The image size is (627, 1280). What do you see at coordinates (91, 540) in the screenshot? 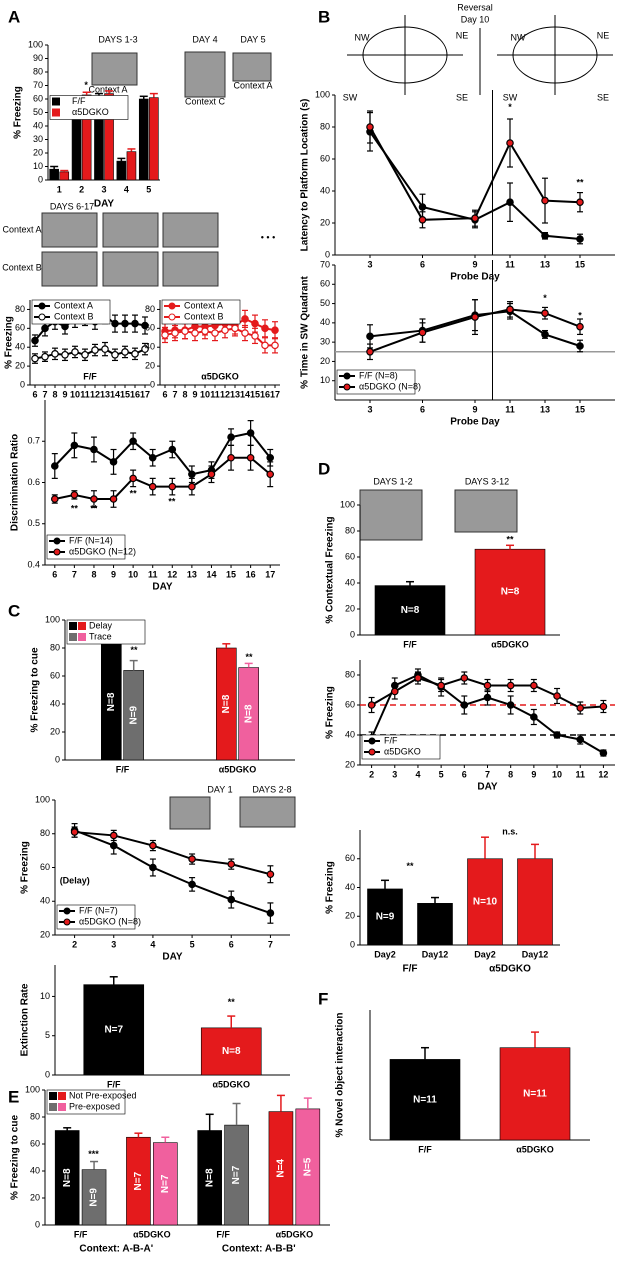
I see `legend-label: F/F (N=14)` at bounding box center [91, 540].